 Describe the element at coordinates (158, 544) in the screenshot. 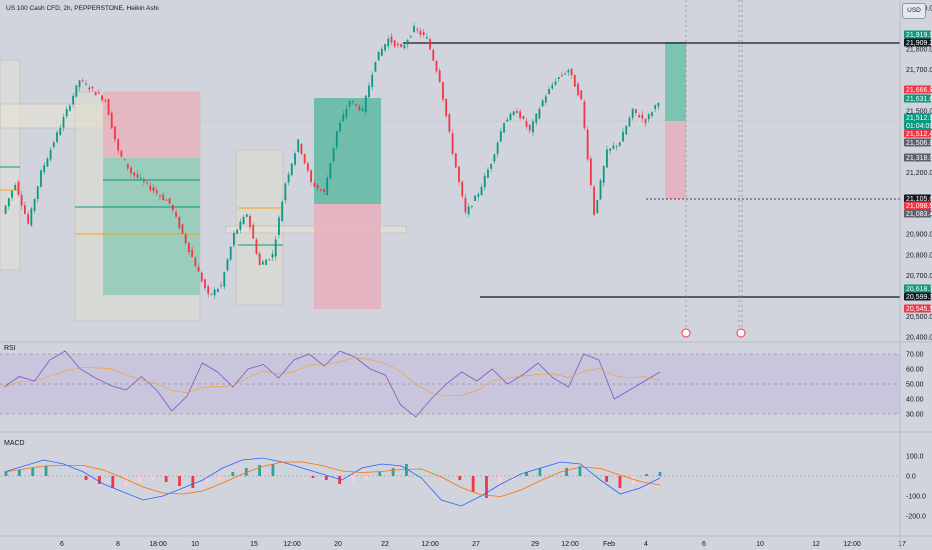

I see `time-tick-label: 18:00` at that location.